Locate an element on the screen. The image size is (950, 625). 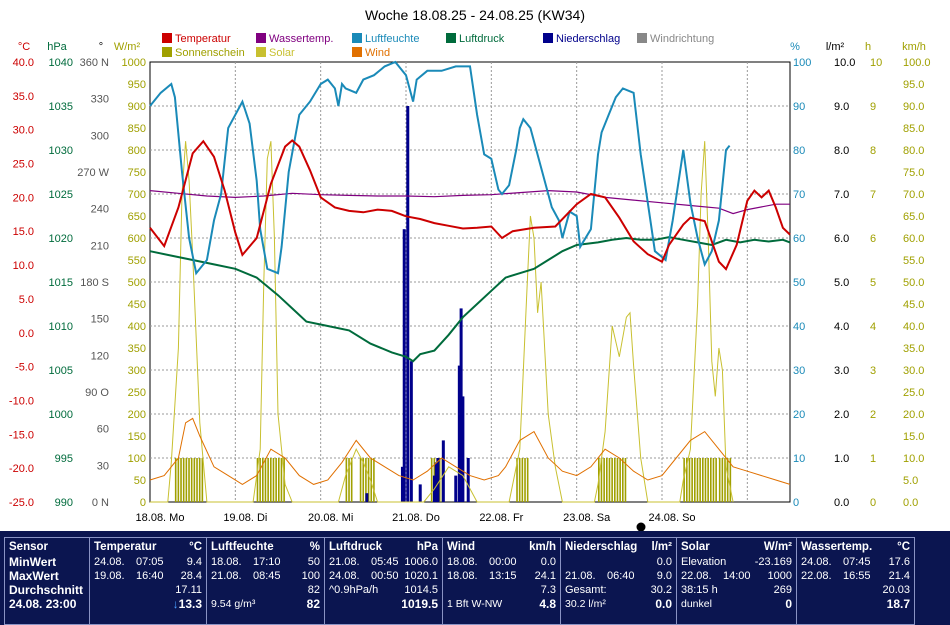
row-time: 06:40 is located at coordinates (621, 576).